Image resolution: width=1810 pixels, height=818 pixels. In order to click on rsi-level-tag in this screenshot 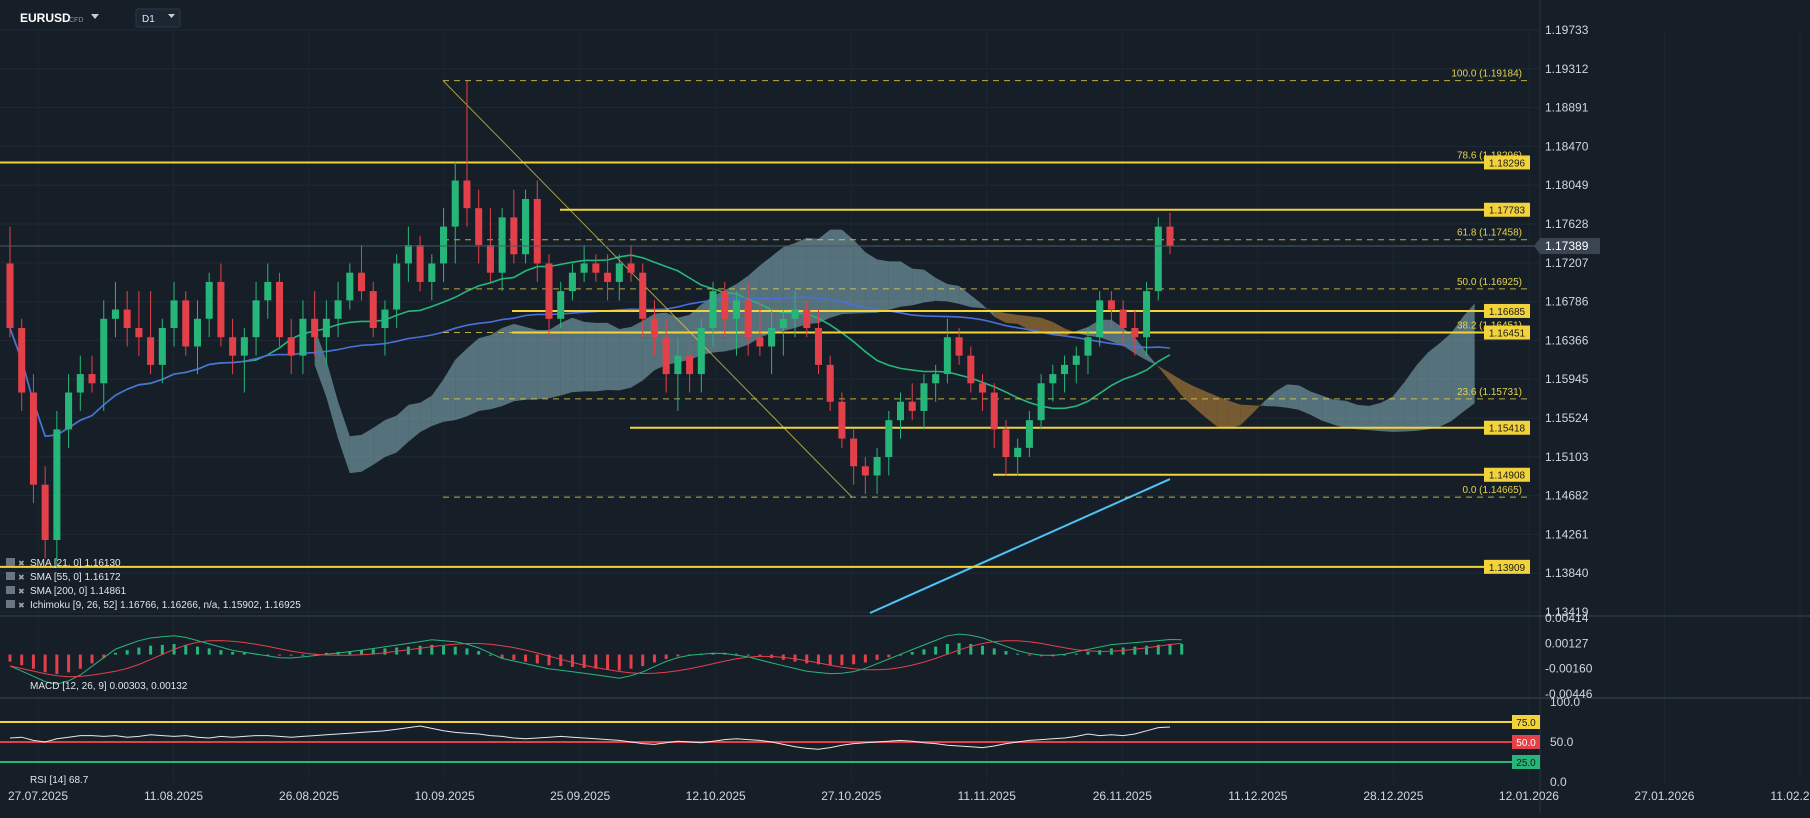, I will do `click(1526, 742)`.